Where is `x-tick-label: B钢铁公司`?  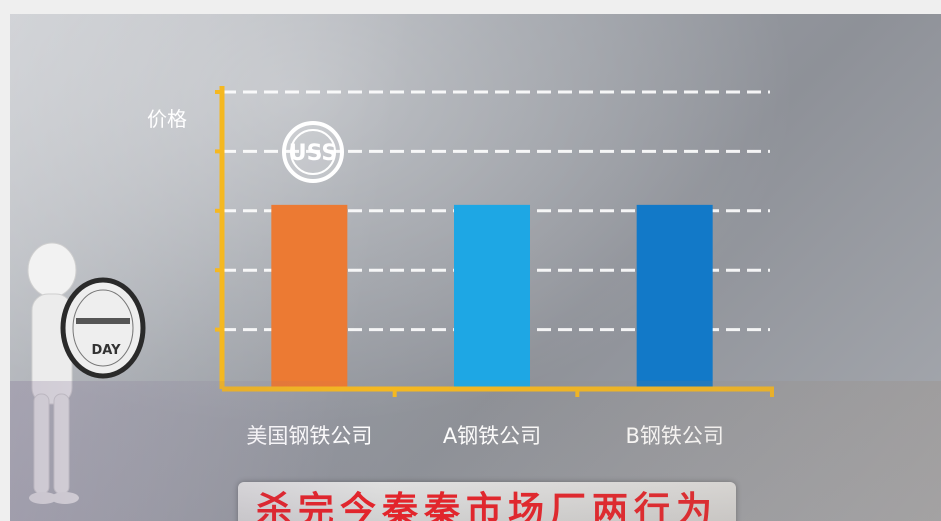
x-tick-label: B钢铁公司 is located at coordinates (674, 436).